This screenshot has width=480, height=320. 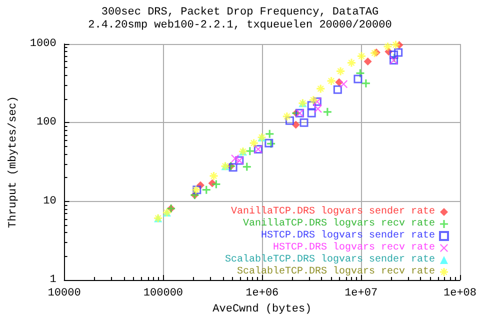 What do you see at coordinates (64, 294) in the screenshot?
I see `x-tick-label: 10000` at bounding box center [64, 294].